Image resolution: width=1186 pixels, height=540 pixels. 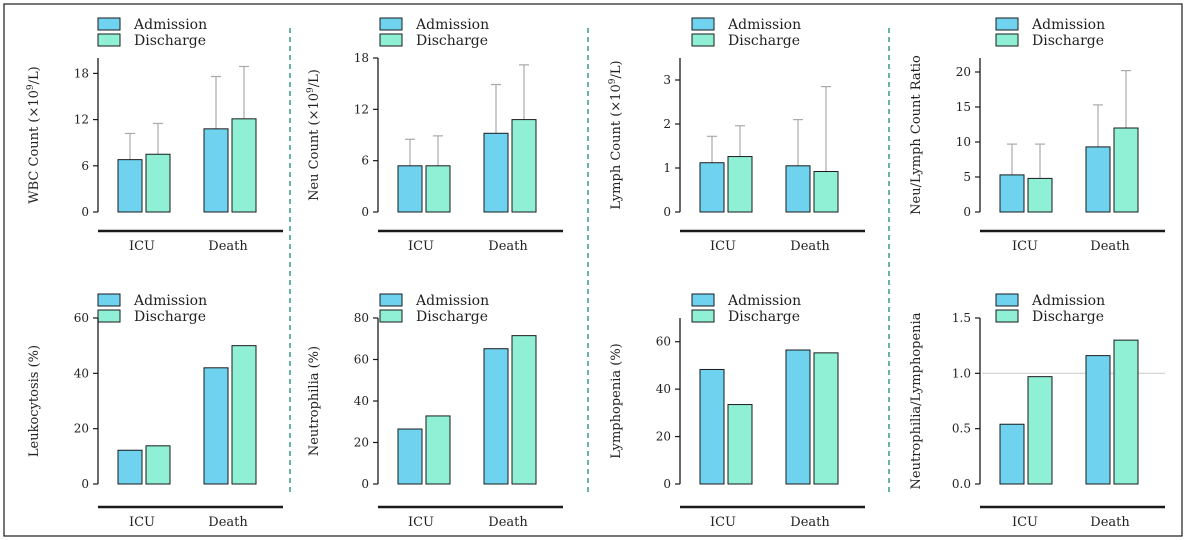 I want to click on y-axis-label: Lymph Count (×109/L), so click(x=616, y=134).